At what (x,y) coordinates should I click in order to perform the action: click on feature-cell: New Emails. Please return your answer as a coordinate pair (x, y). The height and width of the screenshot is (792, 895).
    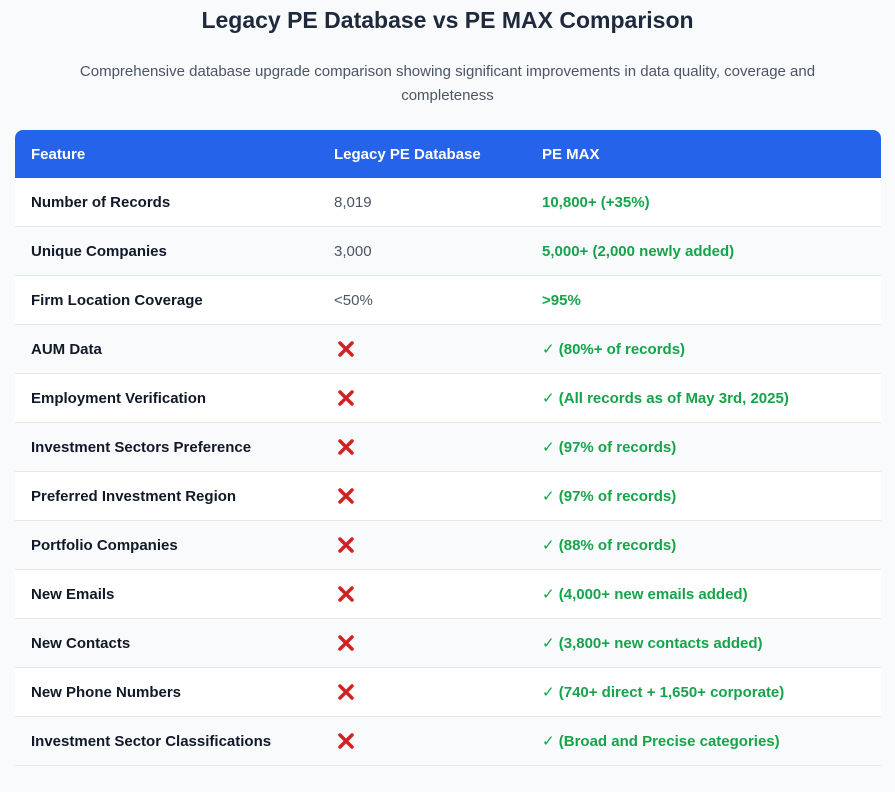
    Looking at the image, I should click on (73, 594).